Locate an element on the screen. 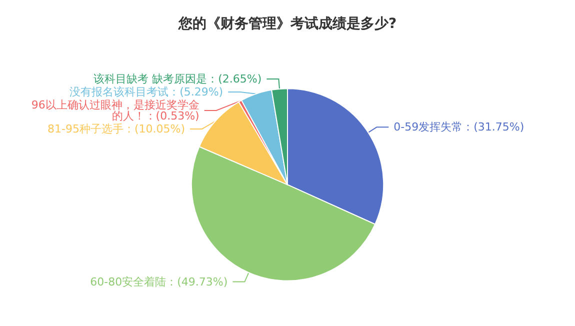 This screenshot has height=326, width=575. slice-label: 0-59发挥失常：(31.75%) is located at coordinates (459, 127).